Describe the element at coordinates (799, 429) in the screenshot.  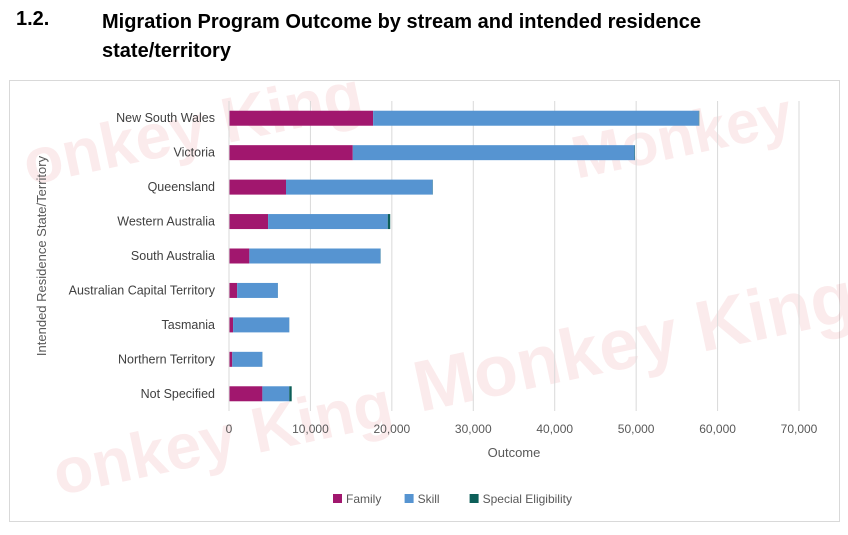
I see `x-tick-label: 70,000` at that location.